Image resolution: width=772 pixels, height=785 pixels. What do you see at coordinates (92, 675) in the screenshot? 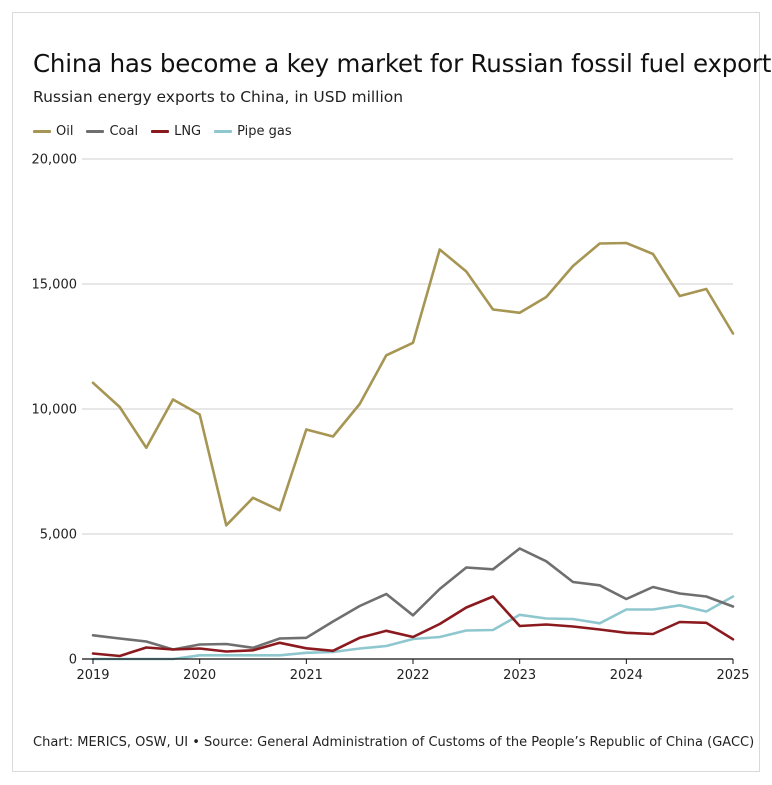
I see `x-tick-label-0: 2019` at bounding box center [92, 675].